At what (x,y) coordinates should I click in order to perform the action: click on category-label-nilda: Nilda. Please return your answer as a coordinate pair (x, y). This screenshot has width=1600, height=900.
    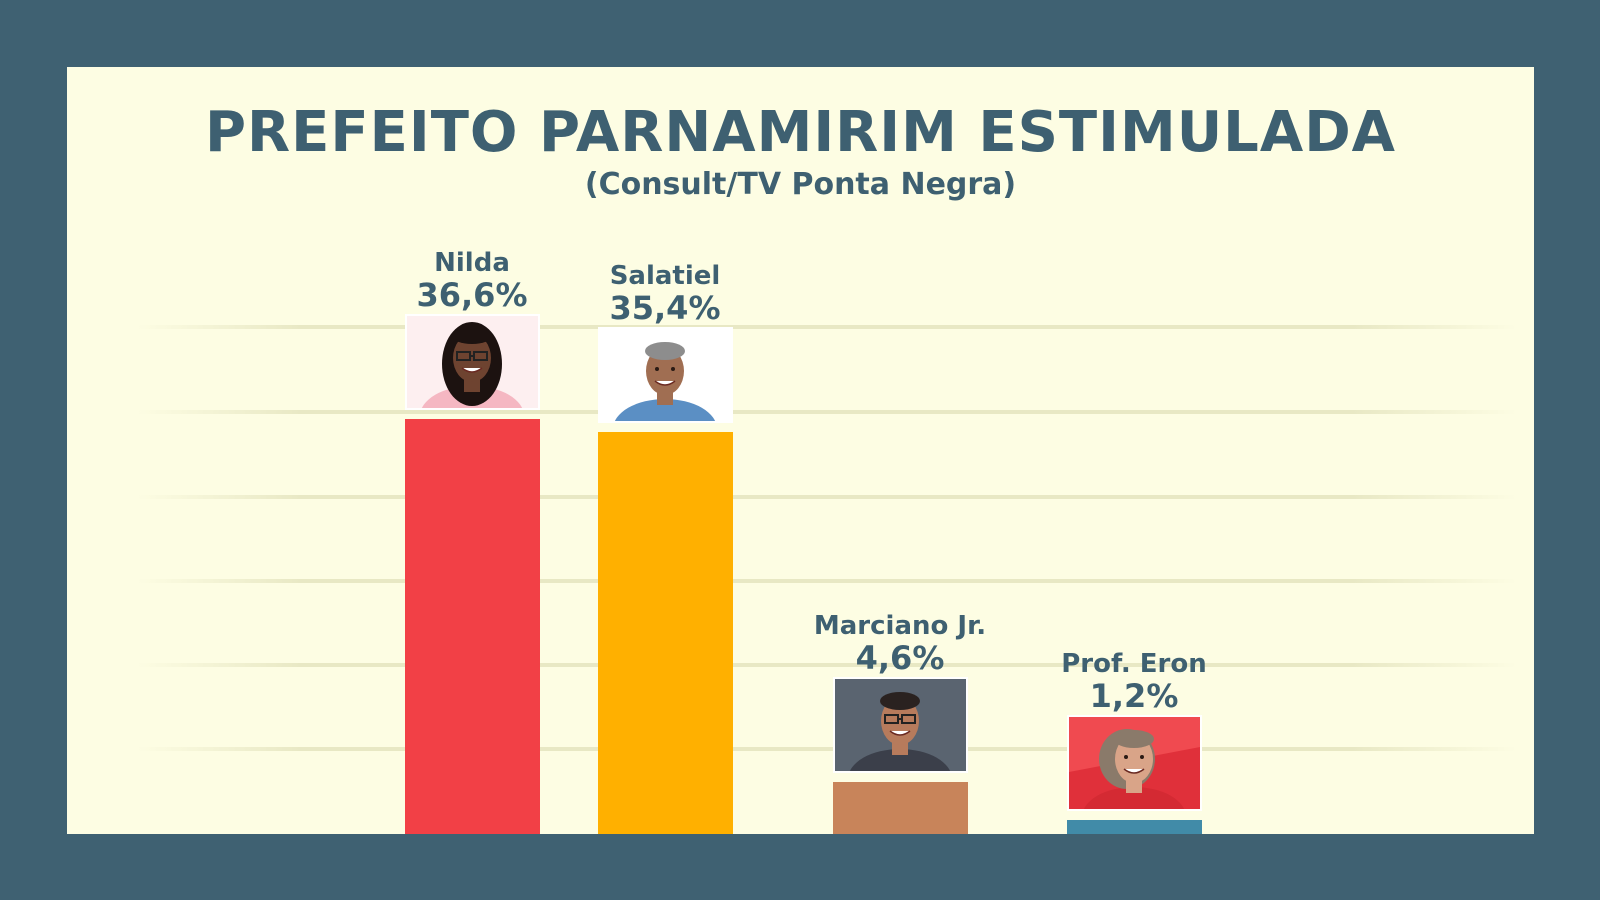
    Looking at the image, I should click on (472, 263).